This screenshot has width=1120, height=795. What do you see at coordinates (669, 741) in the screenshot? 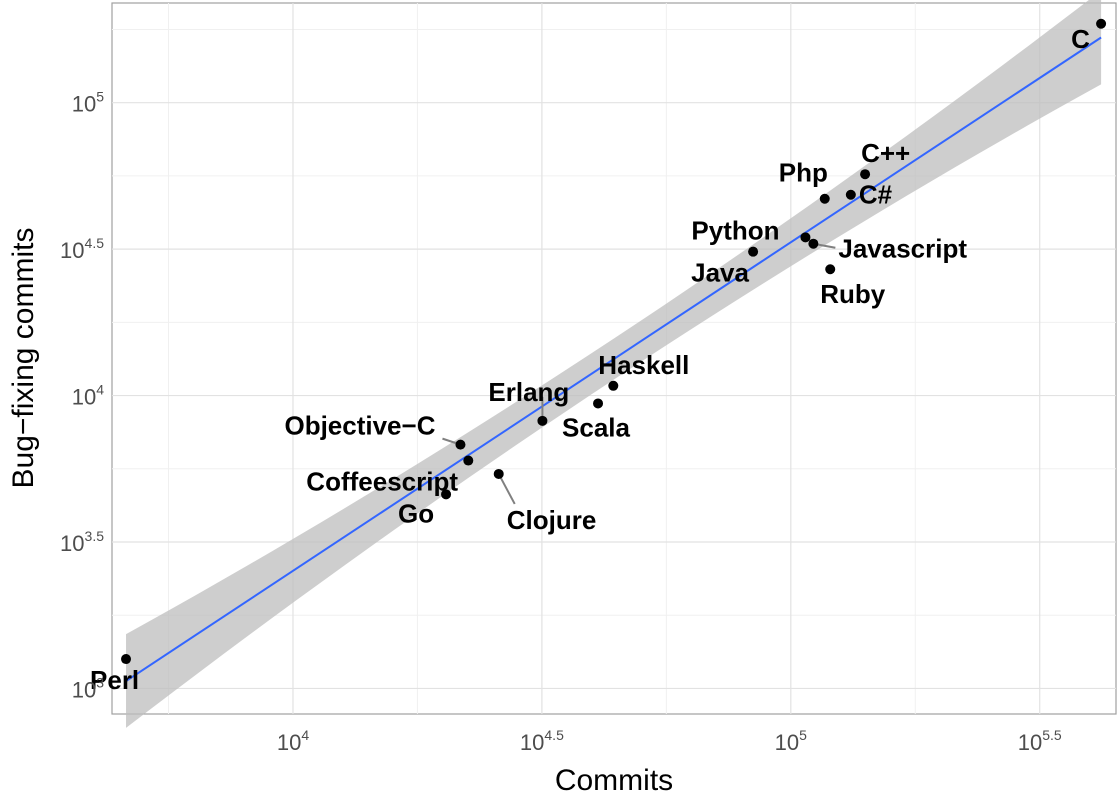
I see `x-tick-labels: 10⁴ 104.5 10⁵ 105.5` at bounding box center [669, 741].